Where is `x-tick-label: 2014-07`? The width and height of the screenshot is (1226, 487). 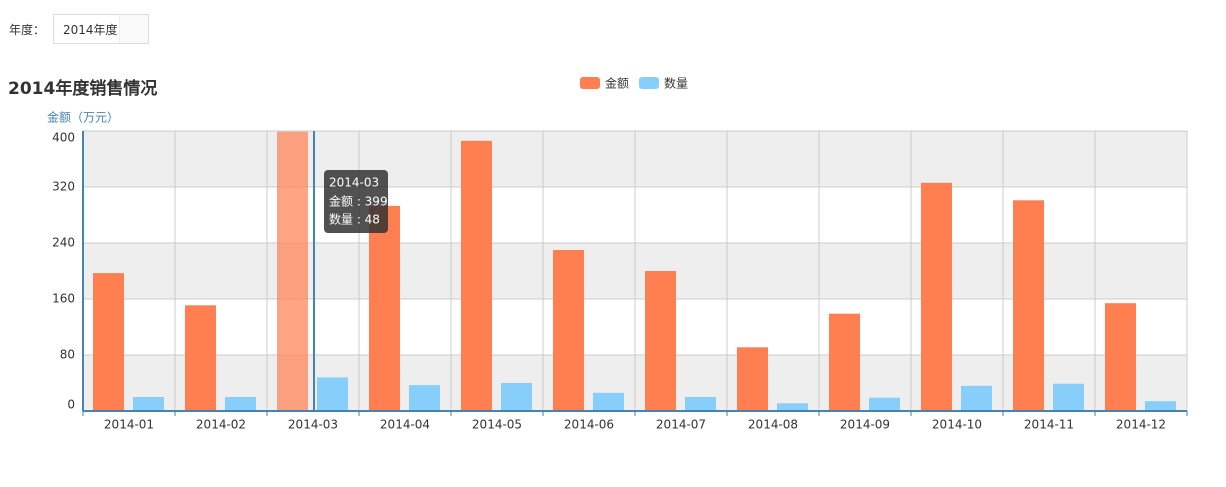
x-tick-label: 2014-07 is located at coordinates (681, 425).